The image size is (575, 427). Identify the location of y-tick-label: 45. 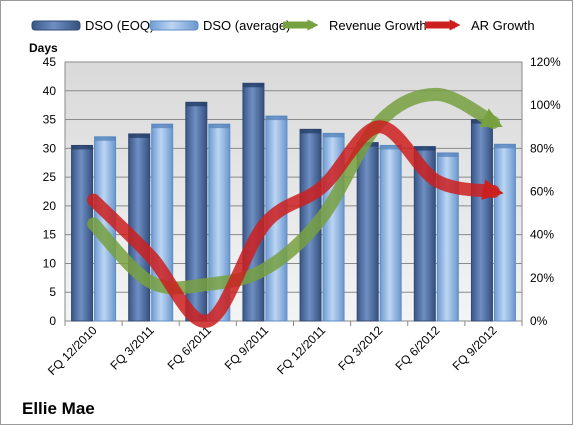
(50, 62).